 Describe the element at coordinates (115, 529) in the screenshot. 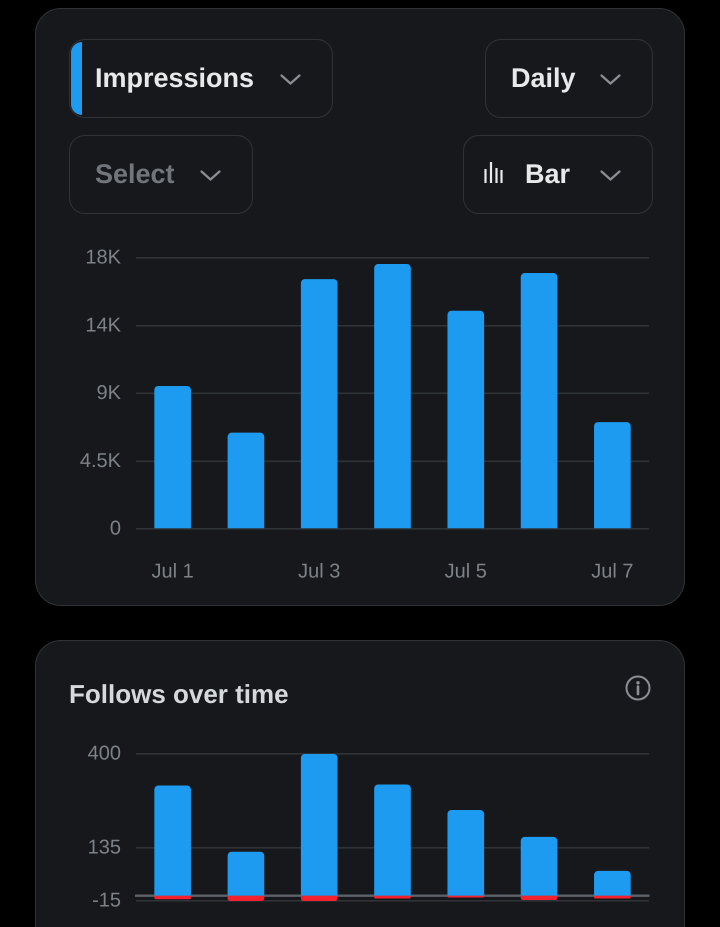

I see `y-tick-label: 0` at that location.